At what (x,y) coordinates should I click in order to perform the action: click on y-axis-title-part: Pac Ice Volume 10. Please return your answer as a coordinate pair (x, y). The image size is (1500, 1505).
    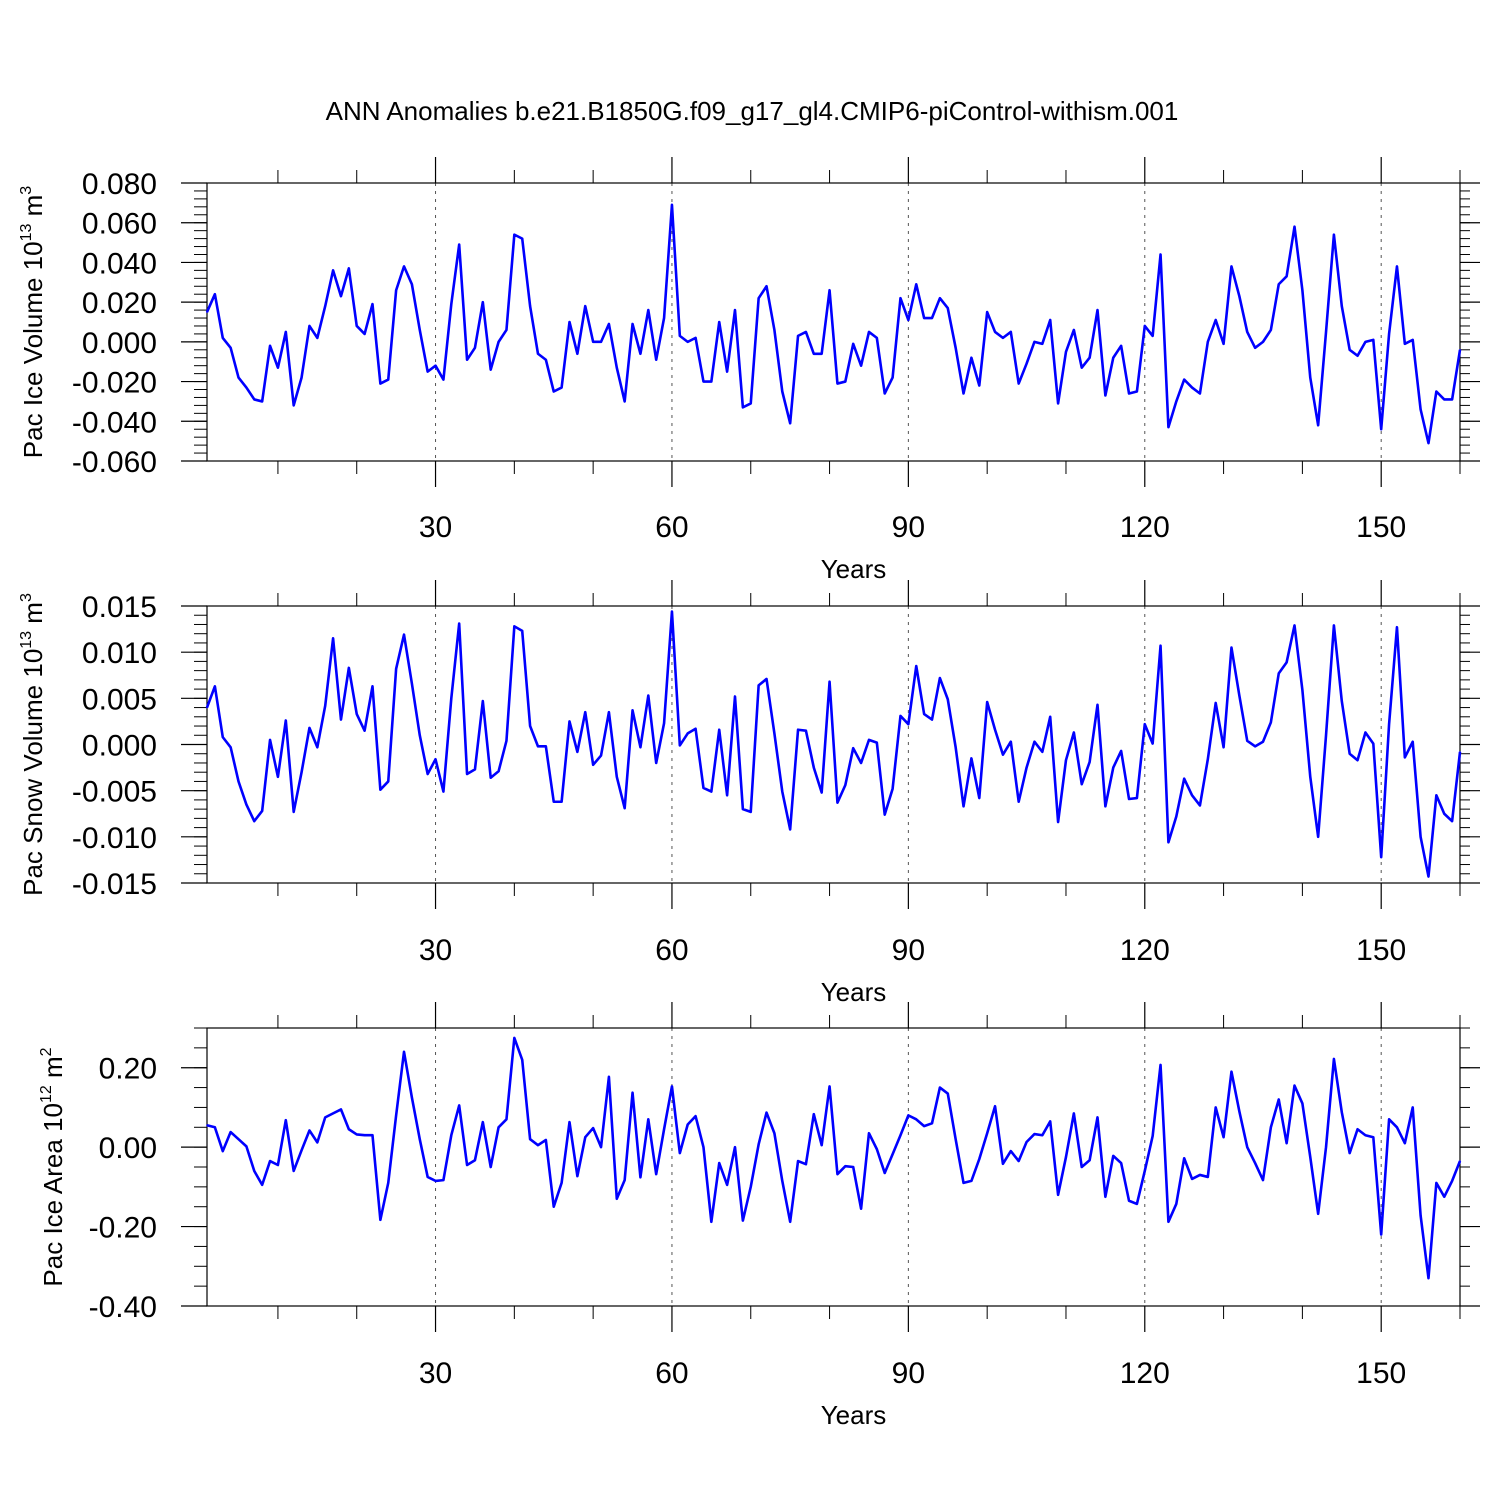
    Looking at the image, I should click on (33, 349).